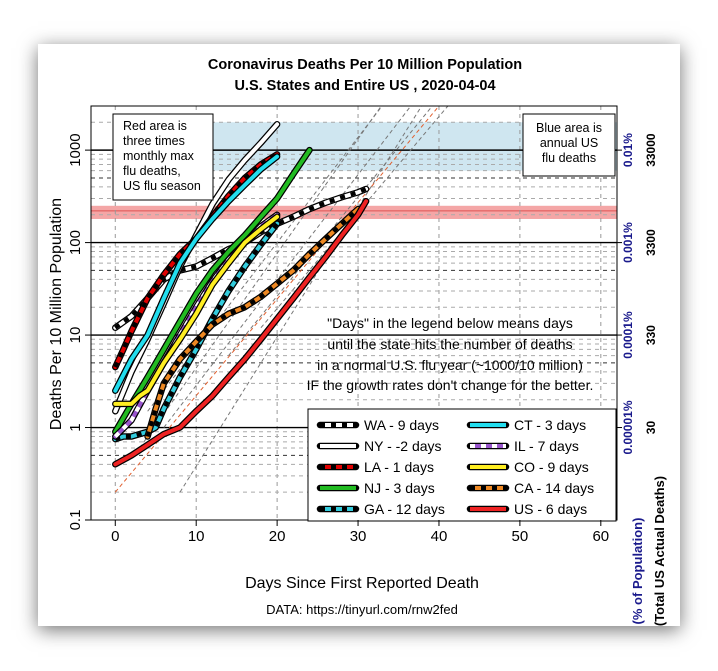 This screenshot has height=671, width=718. Describe the element at coordinates (75, 335) in the screenshot. I see `y-tick-label: 10` at that location.